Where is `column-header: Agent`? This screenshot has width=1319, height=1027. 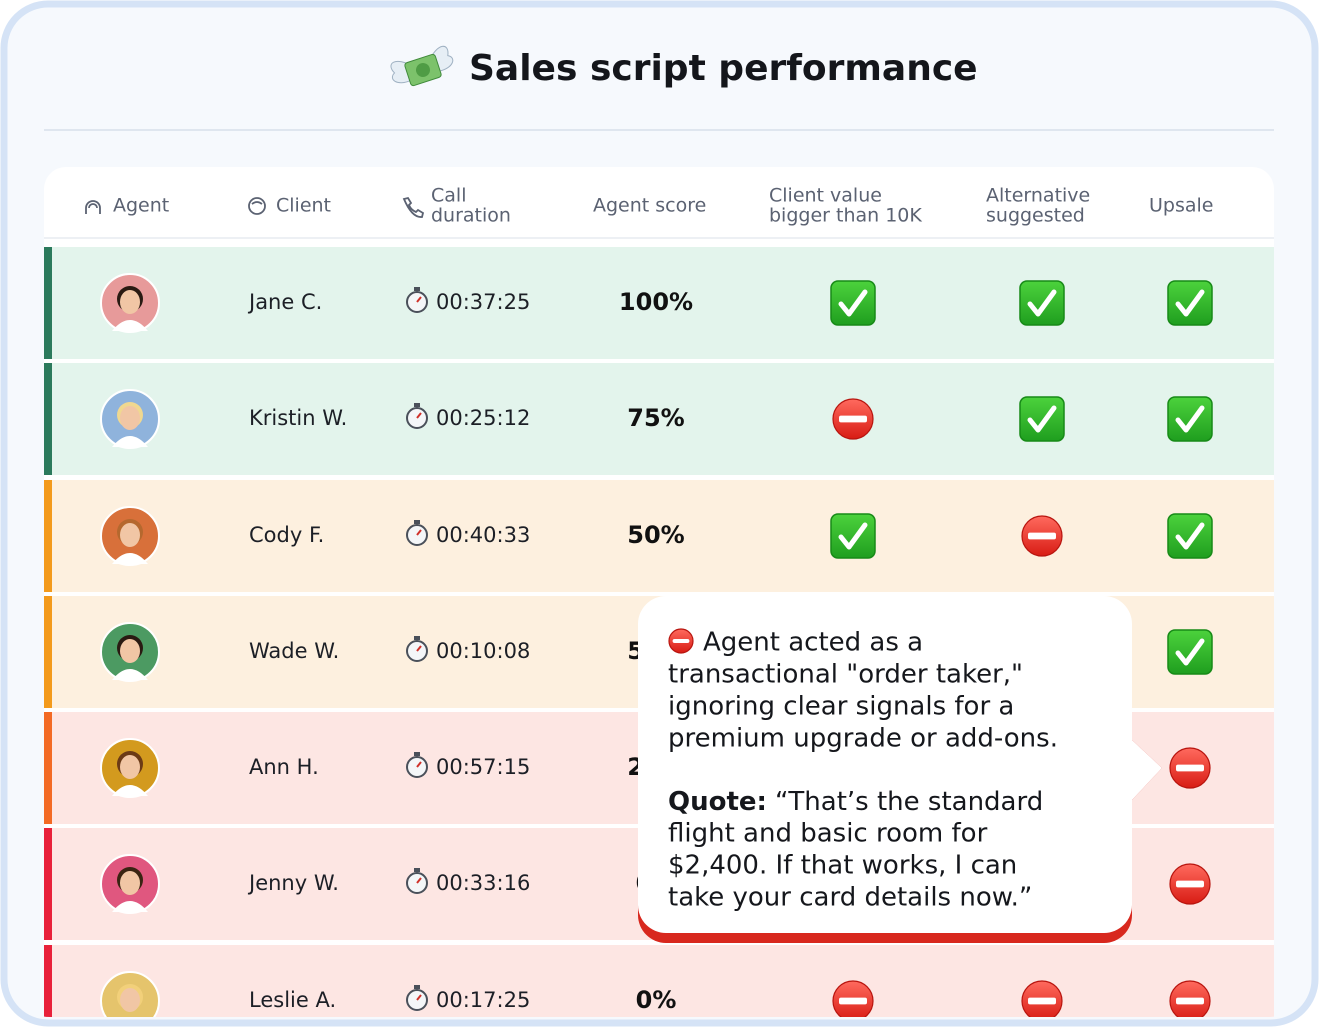
column-header: Agent is located at coordinates (141, 206).